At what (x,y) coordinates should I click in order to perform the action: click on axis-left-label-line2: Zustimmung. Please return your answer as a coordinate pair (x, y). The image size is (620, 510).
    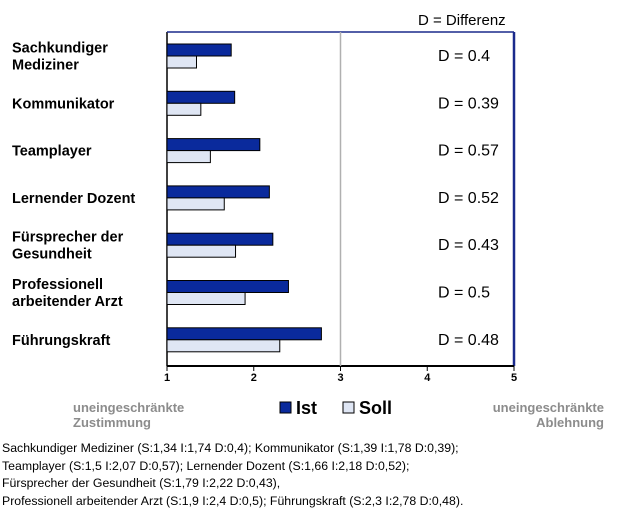
    Looking at the image, I should click on (112, 422).